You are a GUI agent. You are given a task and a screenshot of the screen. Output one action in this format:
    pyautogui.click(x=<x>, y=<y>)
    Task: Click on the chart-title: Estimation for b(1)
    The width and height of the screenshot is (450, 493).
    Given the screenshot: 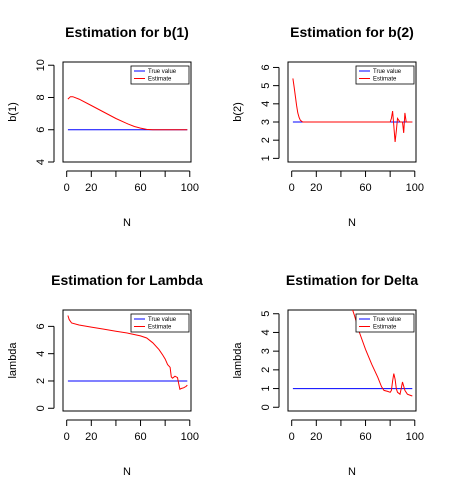 What is the action you would take?
    pyautogui.click(x=127, y=32)
    